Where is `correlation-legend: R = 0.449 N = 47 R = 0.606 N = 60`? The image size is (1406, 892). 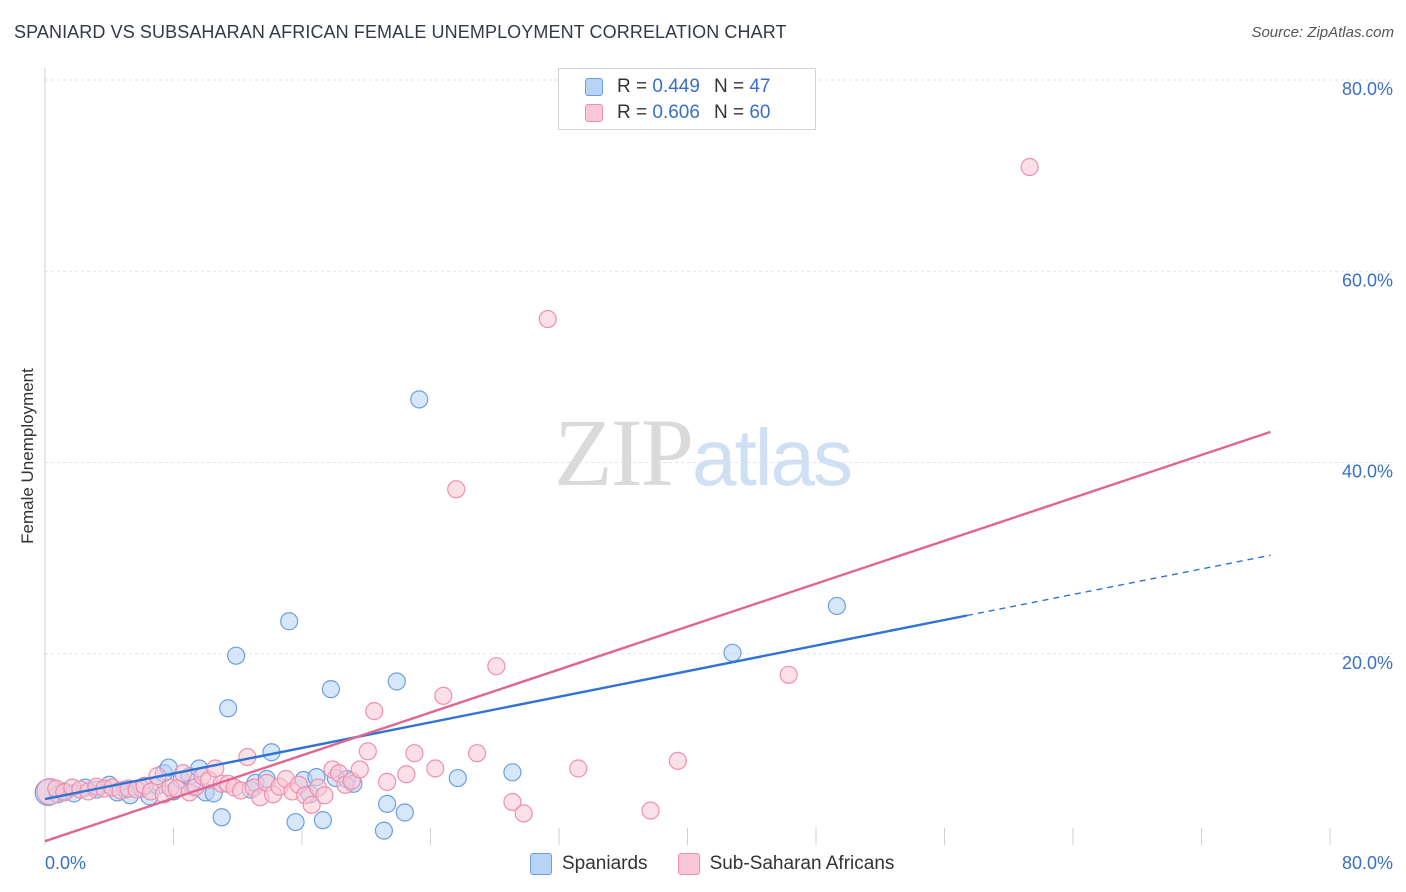
correlation-legend: R = 0.449 N = 47 R = 0.606 N = 60 is located at coordinates (687, 99).